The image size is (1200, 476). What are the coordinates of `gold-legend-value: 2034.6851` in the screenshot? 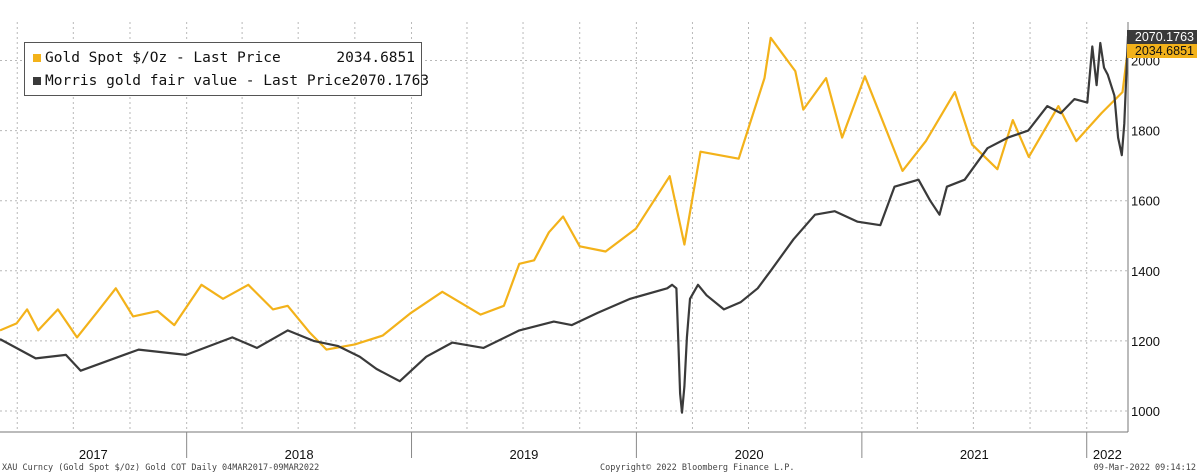 It's located at (375, 57).